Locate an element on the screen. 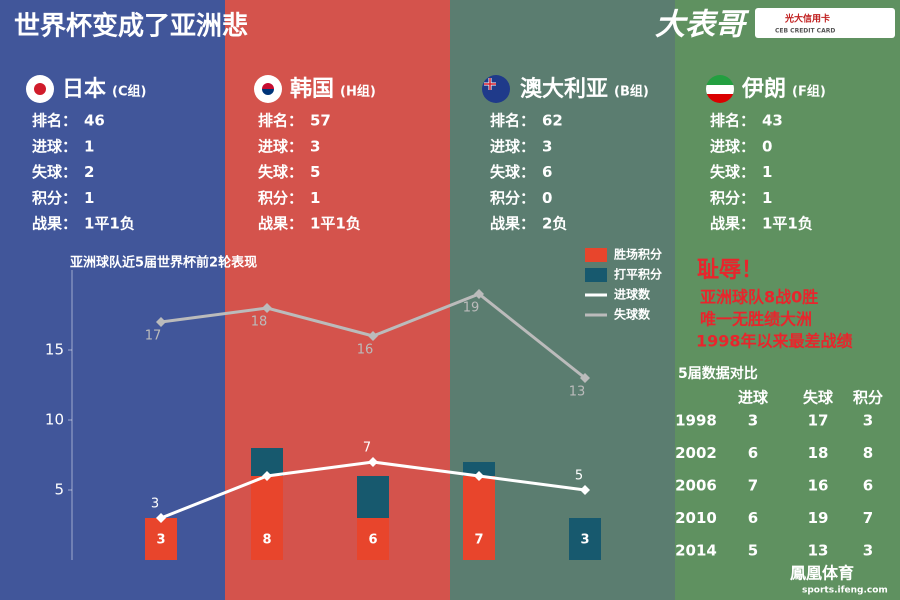  annotation-line: 唯一无胜绩大洲 is located at coordinates (756, 319).